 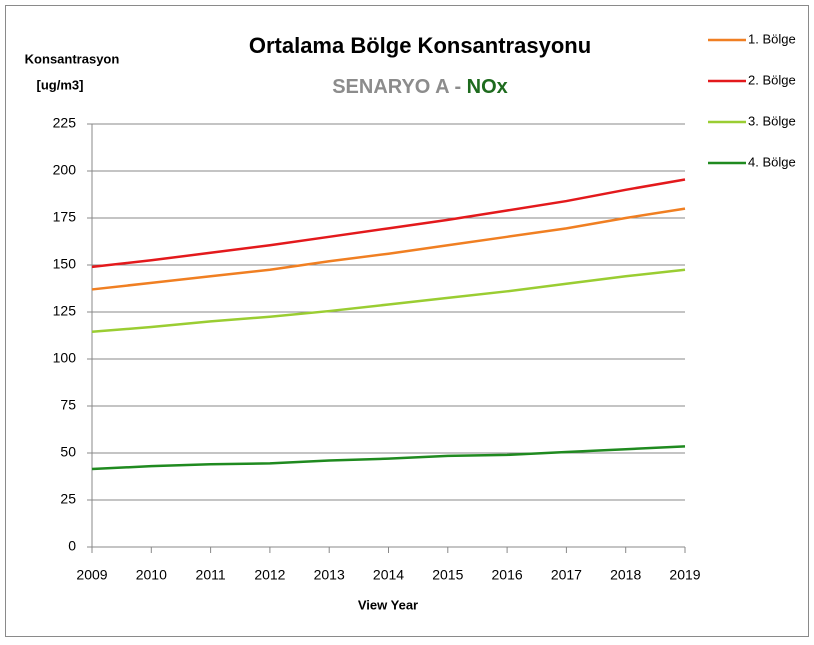 What do you see at coordinates (68, 499) in the screenshot?
I see `y-tick-label: 25` at bounding box center [68, 499].